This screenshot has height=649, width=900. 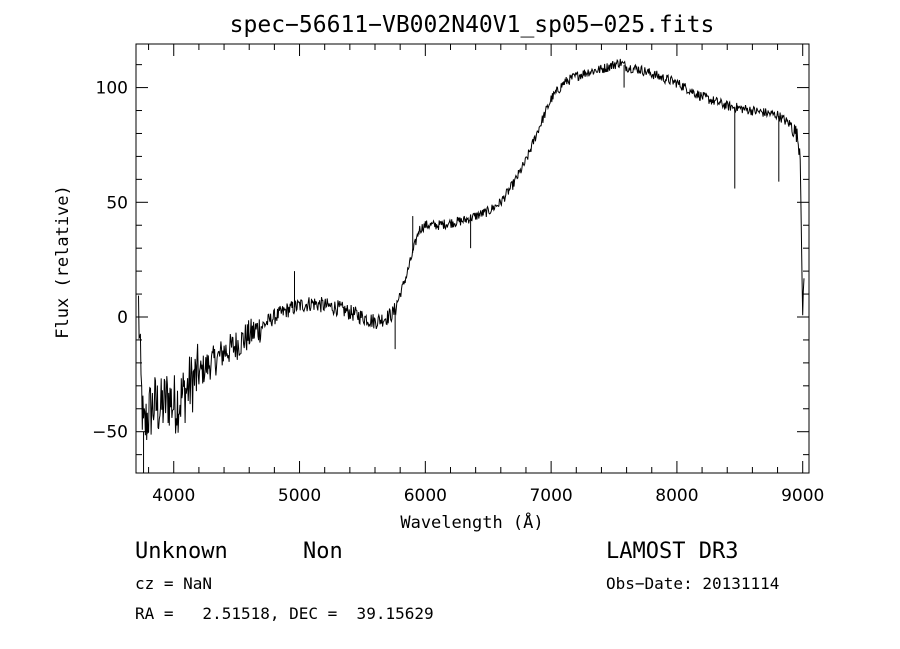 What do you see at coordinates (284, 613) in the screenshot?
I see `coordinates-text: RA = 2.51518, DEC = 39.15629` at bounding box center [284, 613].